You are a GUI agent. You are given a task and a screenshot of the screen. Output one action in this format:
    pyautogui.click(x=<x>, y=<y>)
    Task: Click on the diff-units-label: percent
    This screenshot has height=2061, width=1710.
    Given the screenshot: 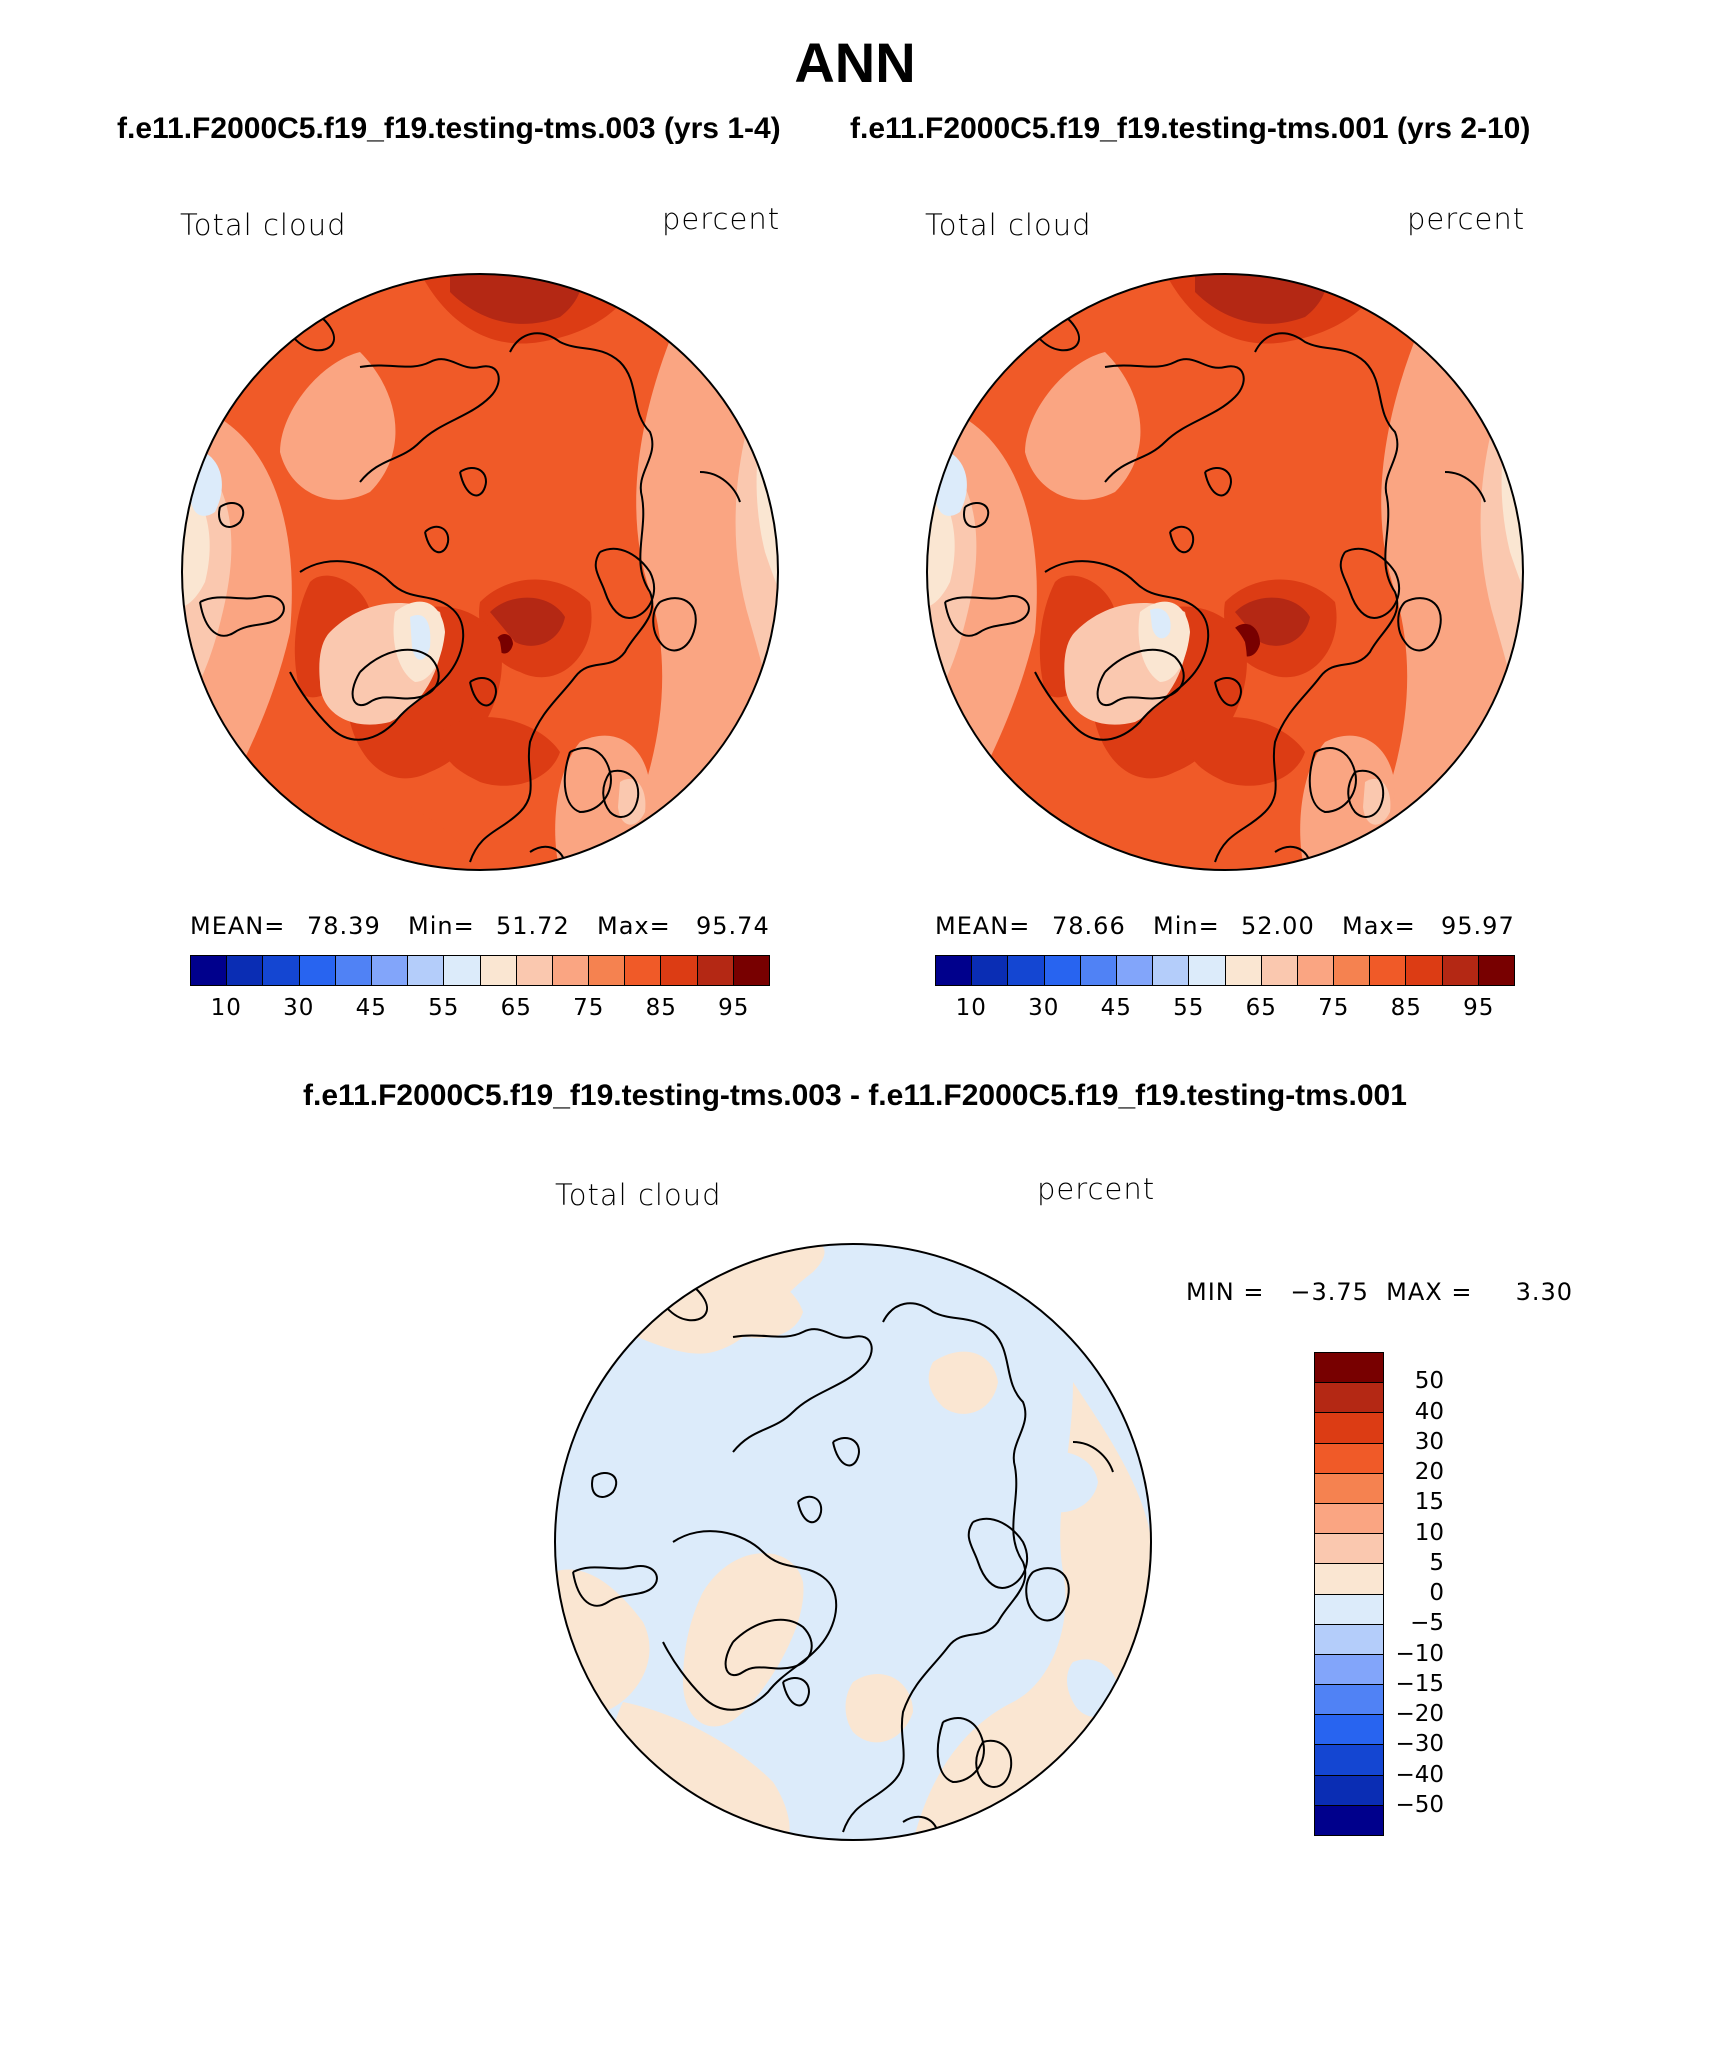 What is the action you would take?
    pyautogui.click(x=1096, y=1189)
    